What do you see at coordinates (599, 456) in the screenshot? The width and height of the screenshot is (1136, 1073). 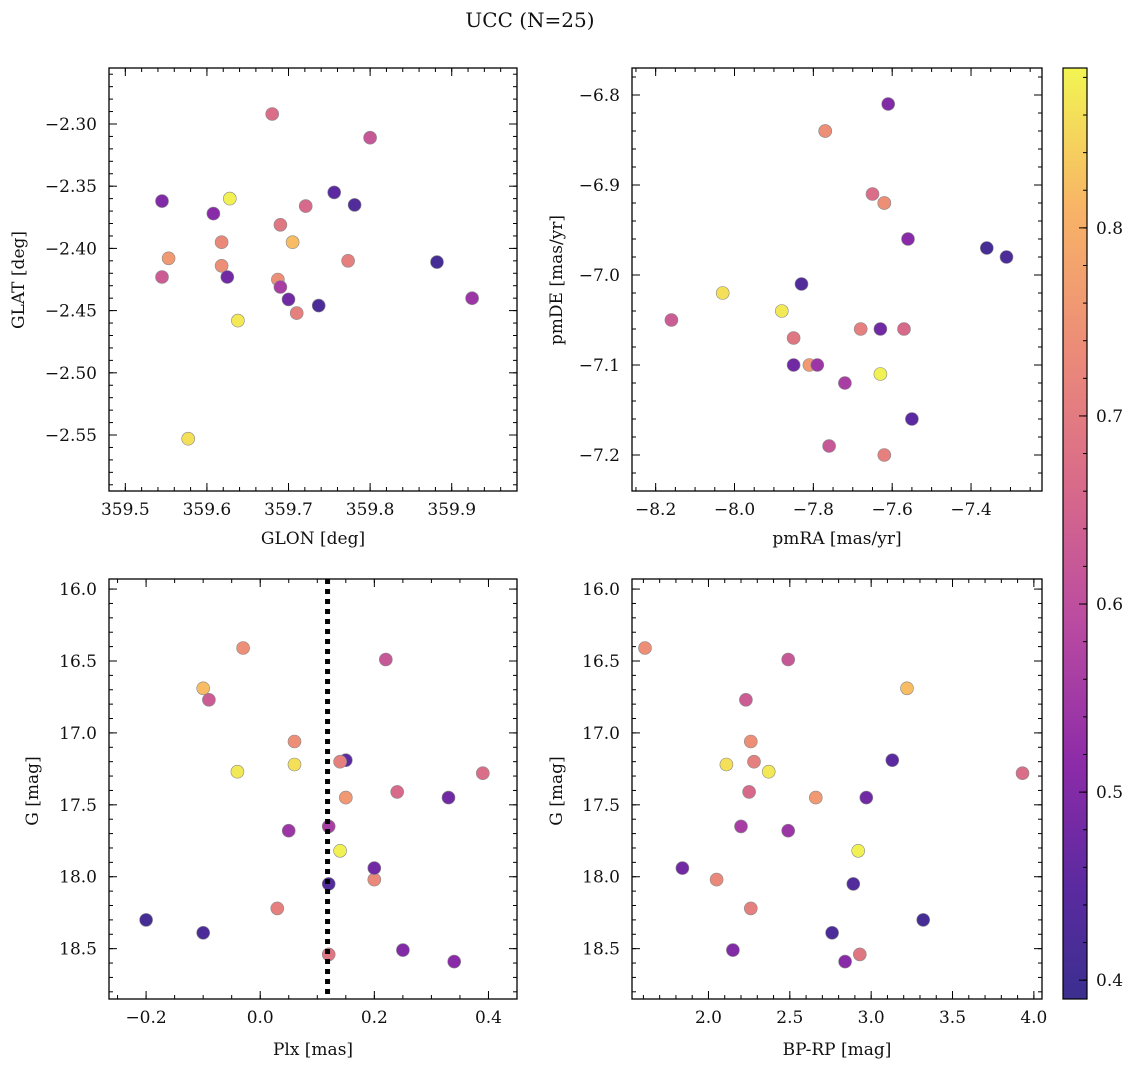 I see `y-tick-label: −7.2` at bounding box center [599, 456].